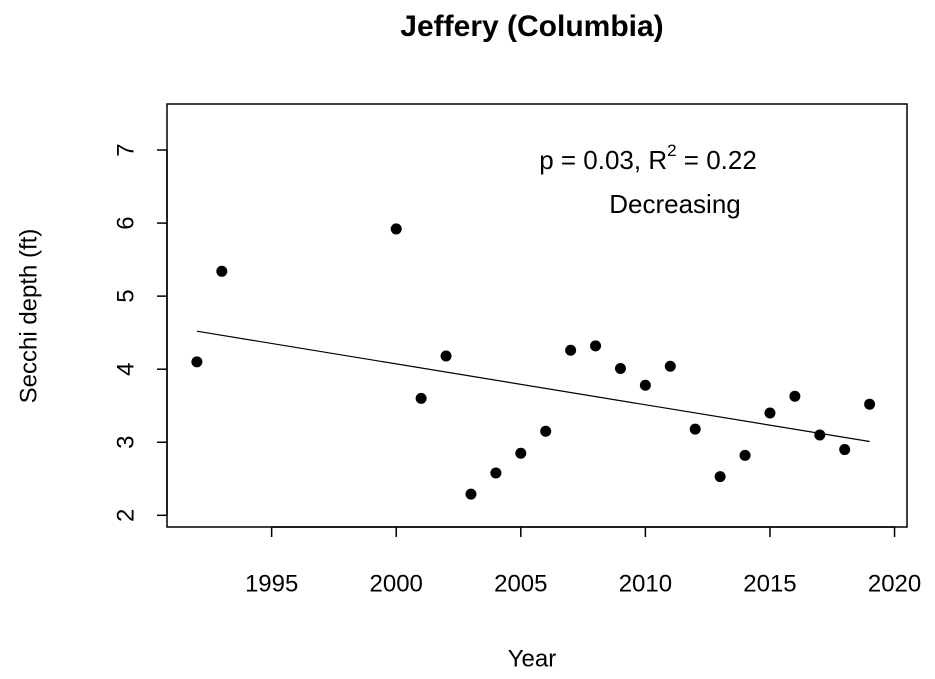  I want to click on x-tick-label: 2000, so click(396, 583).